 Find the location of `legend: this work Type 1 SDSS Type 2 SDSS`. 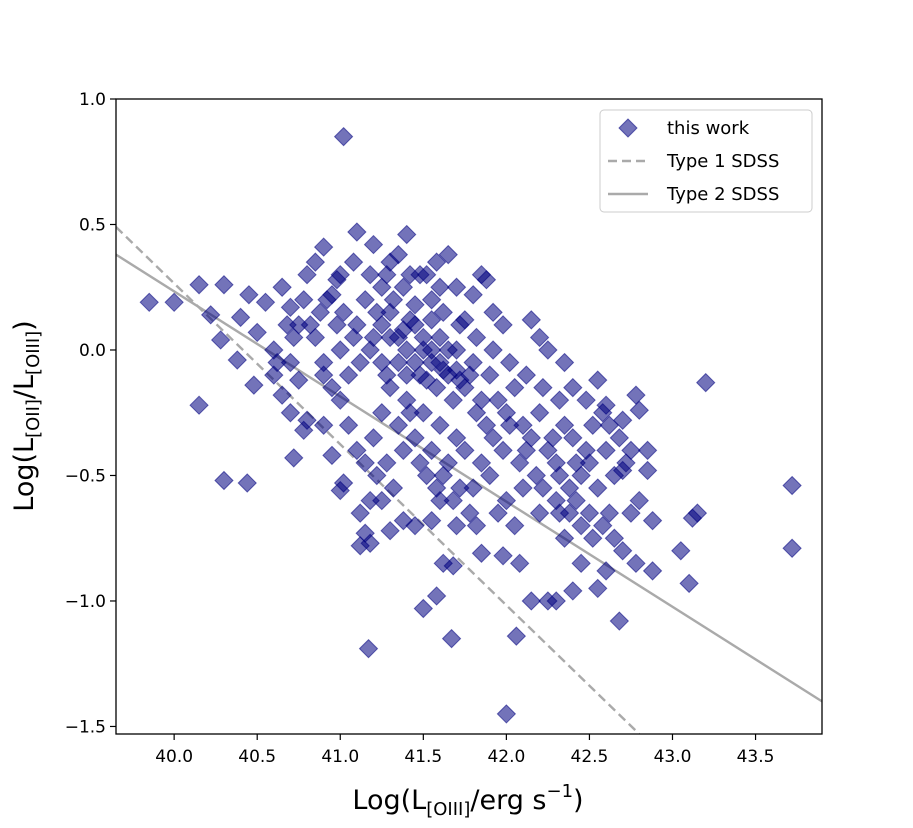

legend: this work Type 1 SDSS Type 2 SDSS is located at coordinates (706, 161).